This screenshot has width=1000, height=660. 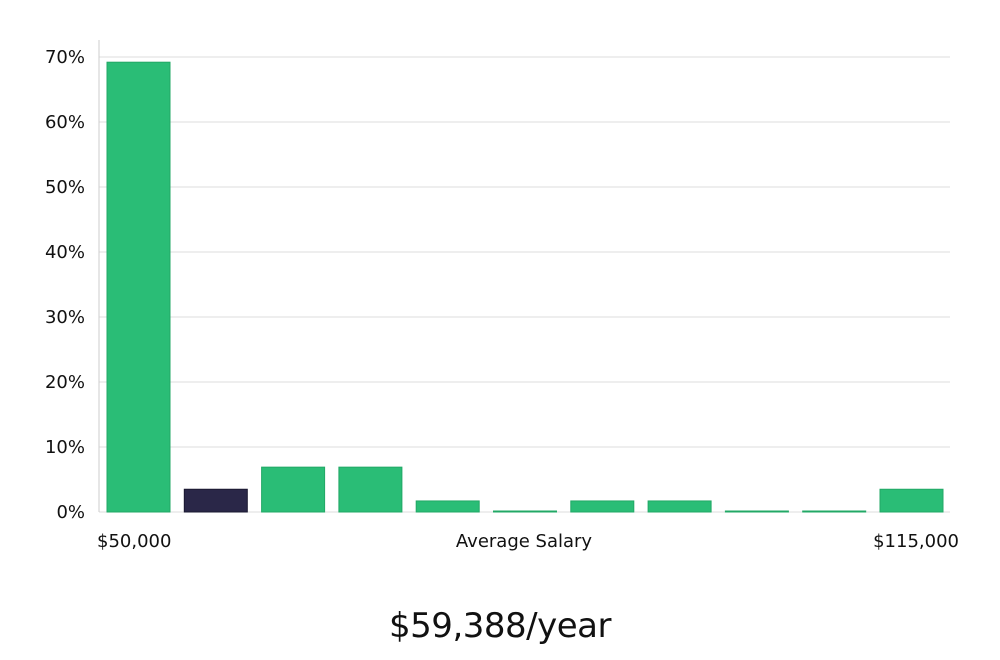 I want to click on x-start-label: $50,000, so click(x=134, y=541).